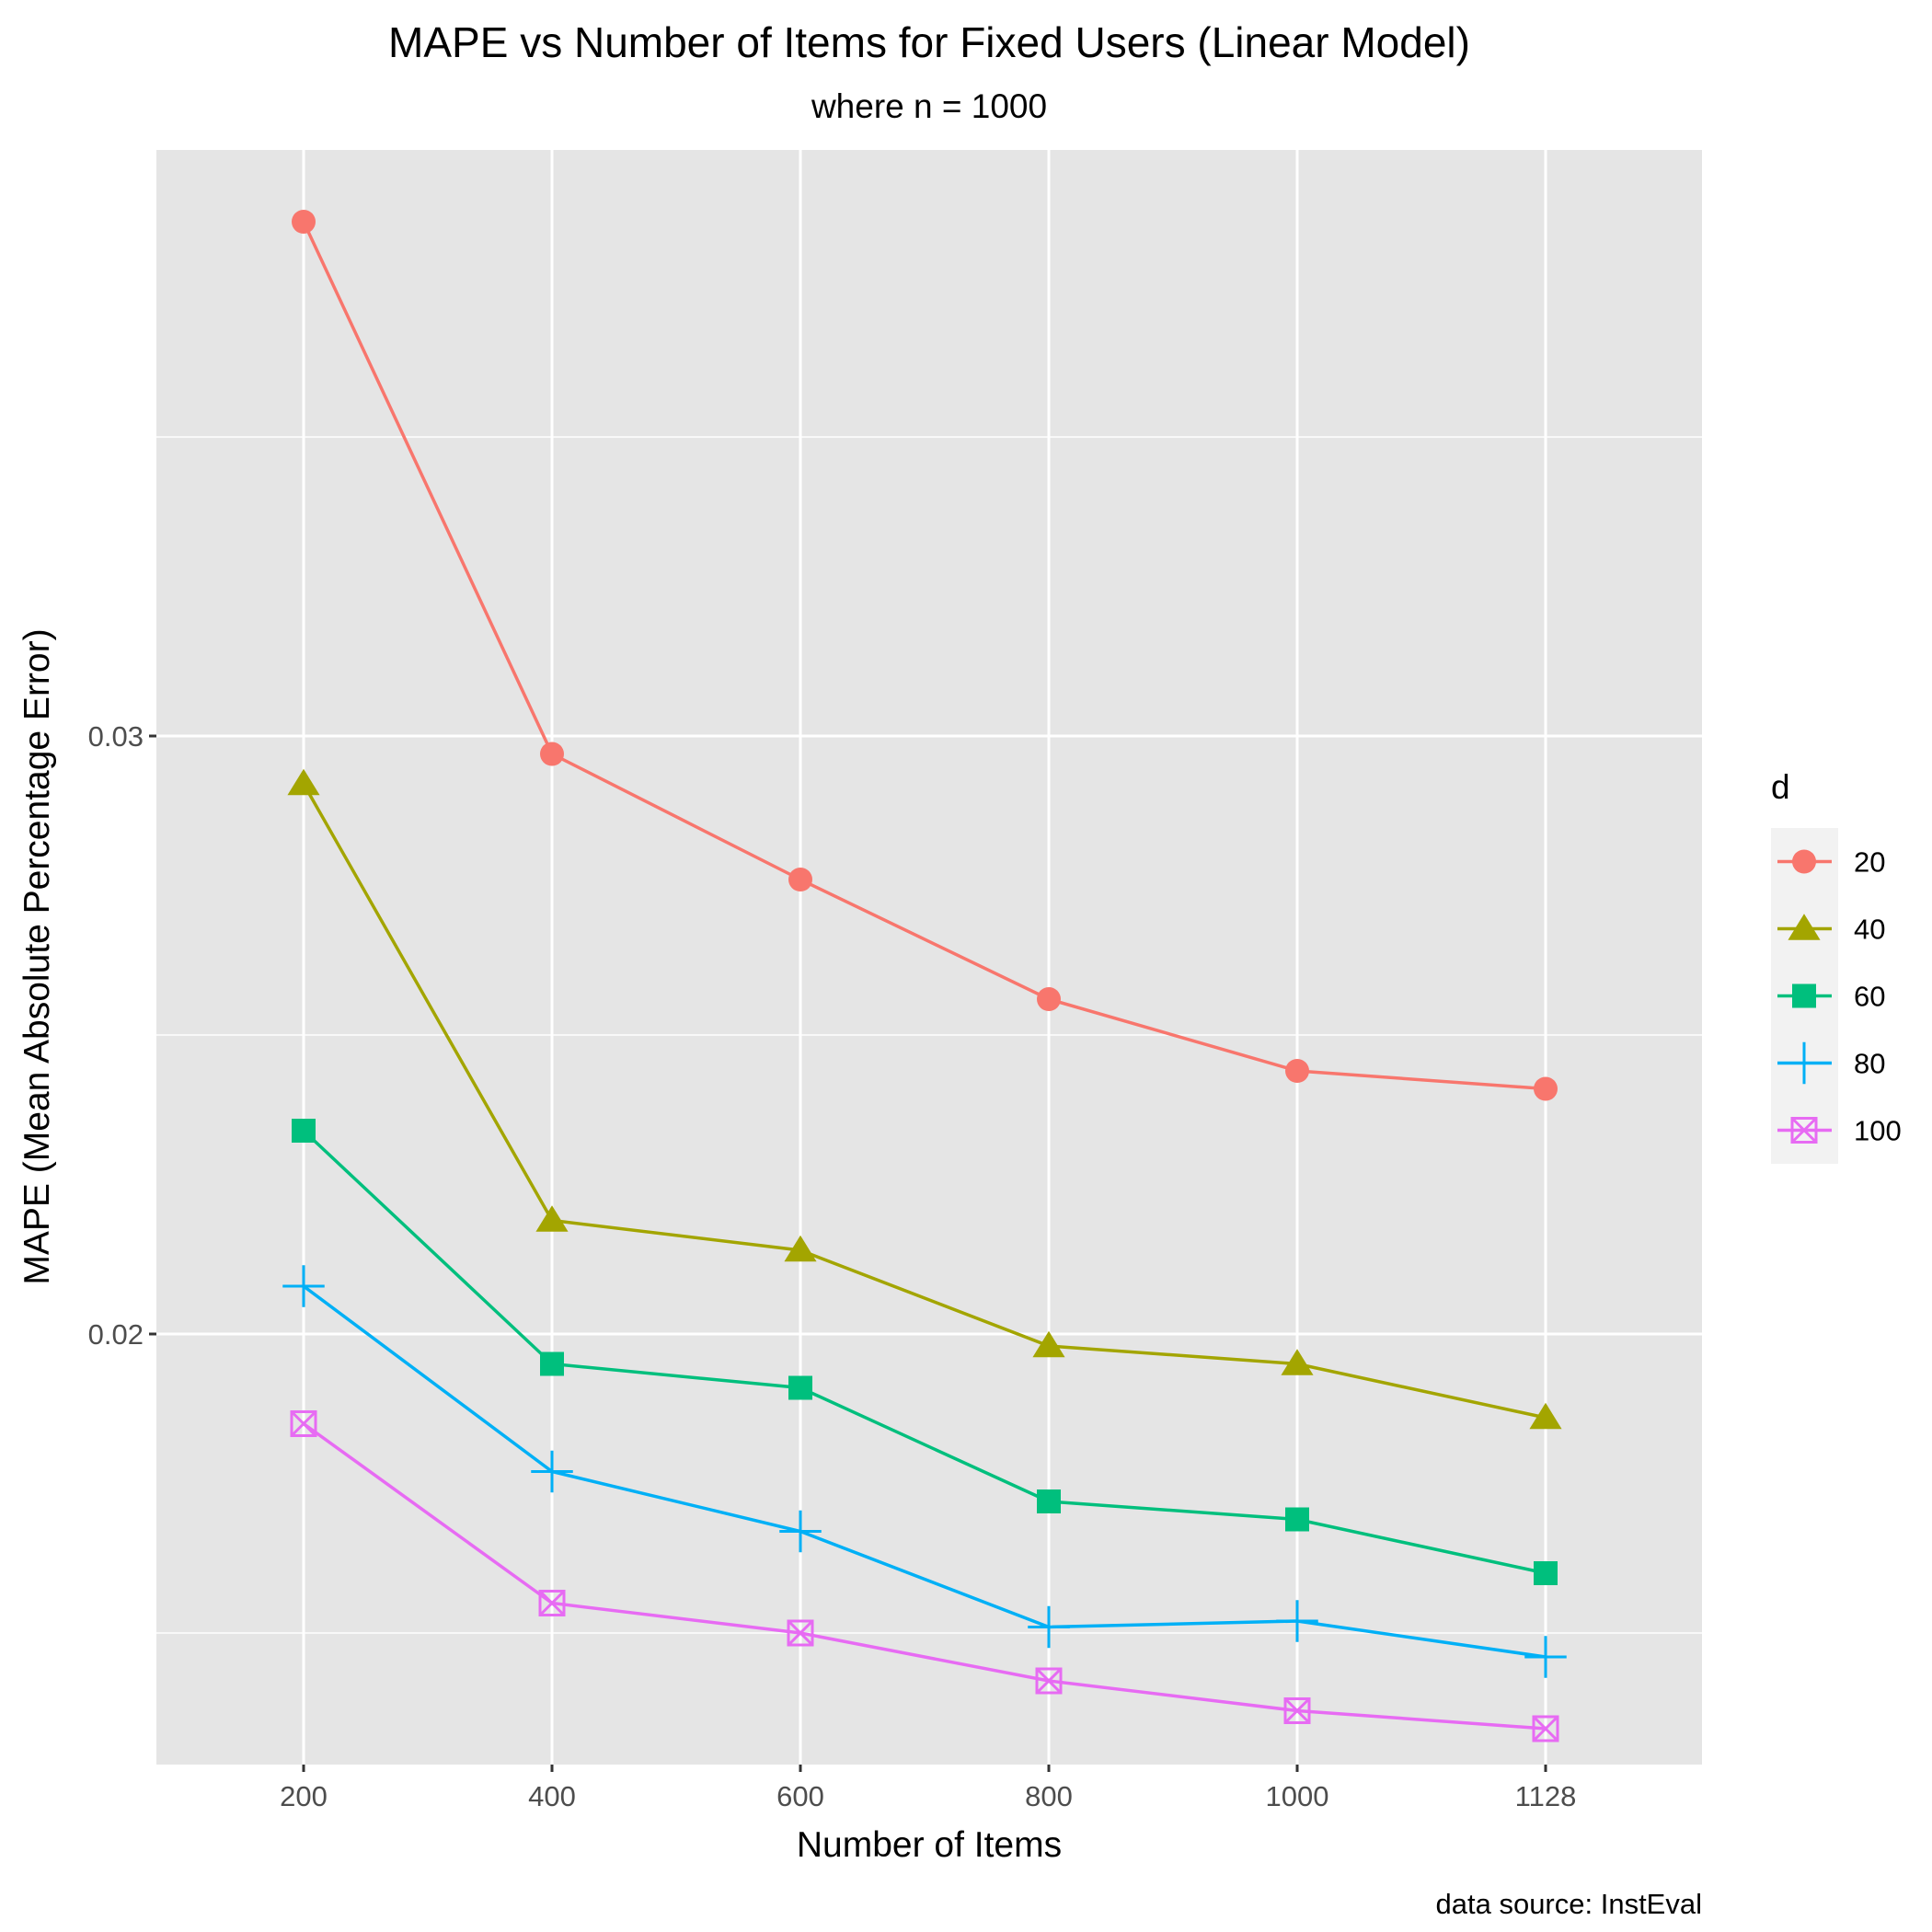 The width and height of the screenshot is (1932, 1932). What do you see at coordinates (1831, 1063) in the screenshot?
I see `legend-item-d80: 80` at bounding box center [1831, 1063].